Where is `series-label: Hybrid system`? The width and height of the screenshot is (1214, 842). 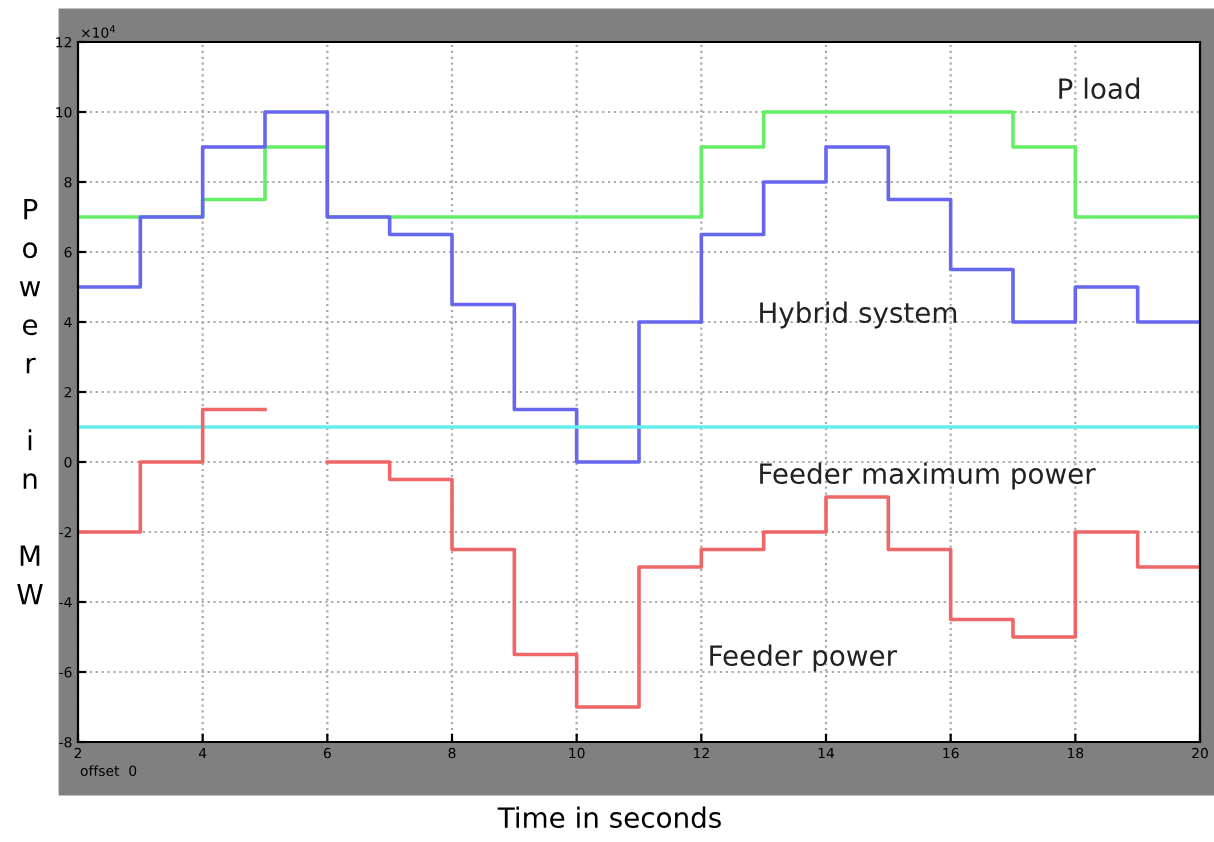 series-label: Hybrid system is located at coordinates (858, 315).